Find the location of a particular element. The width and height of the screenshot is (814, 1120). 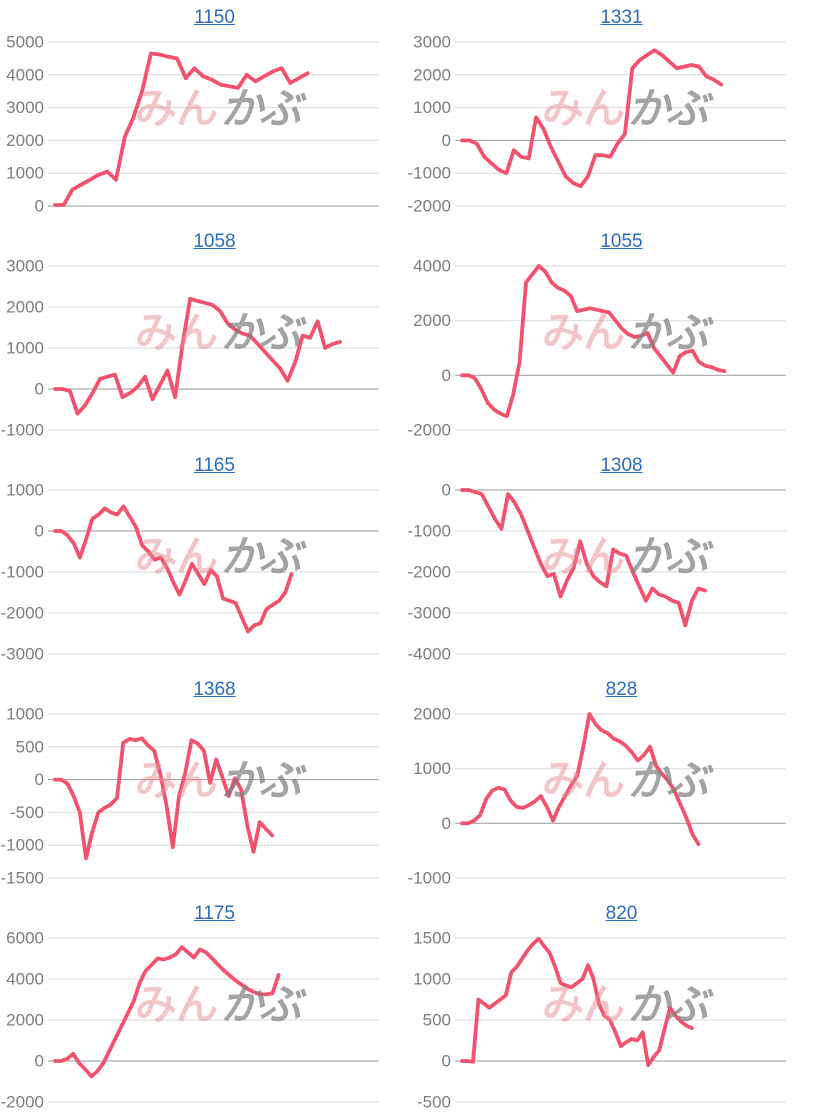

chart-cell: 1165 -3000 -2000 -1000 0 1000 みんかぶ is located at coordinates (203, 560).